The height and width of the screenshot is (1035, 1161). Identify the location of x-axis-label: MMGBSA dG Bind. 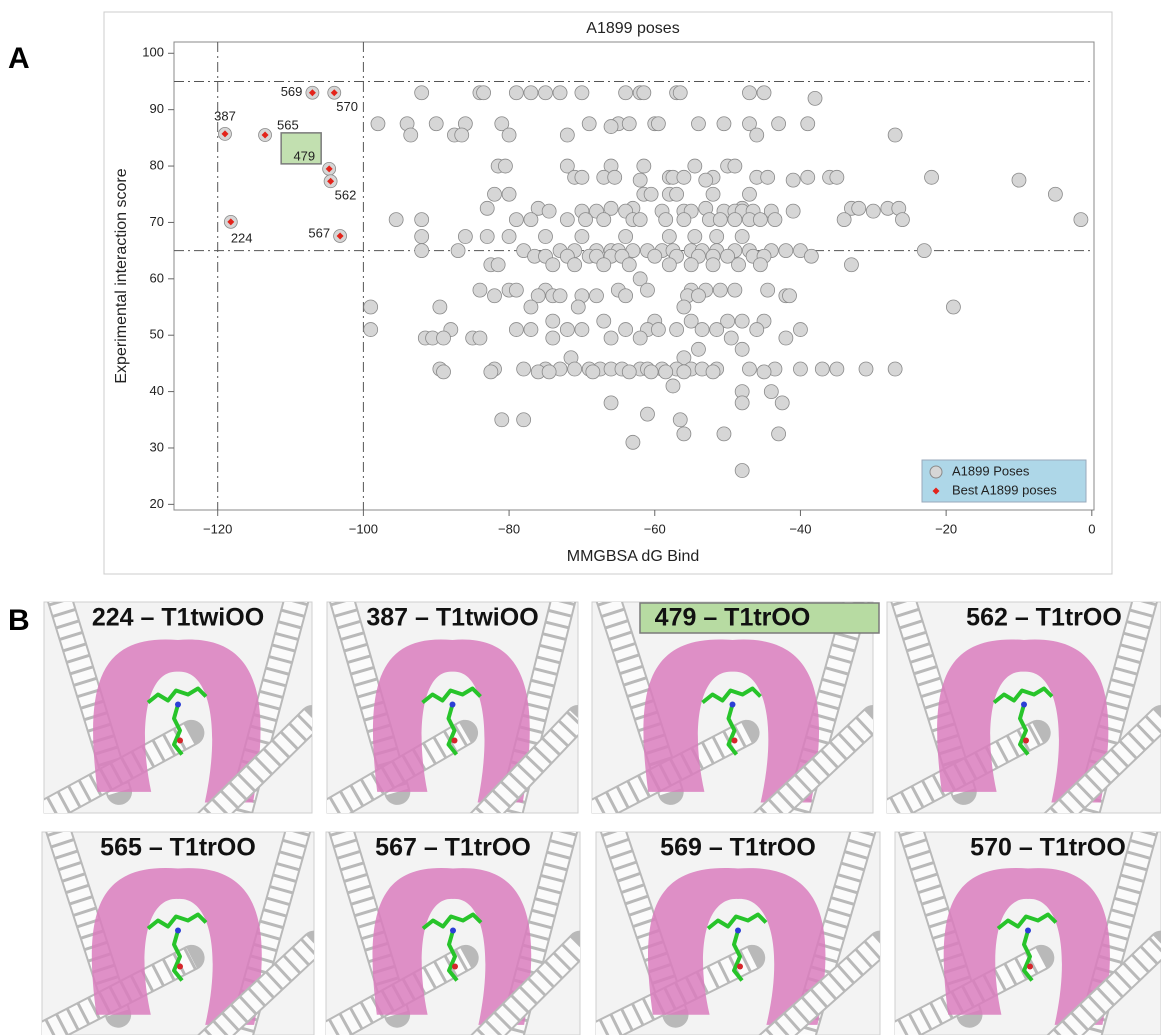
(633, 556).